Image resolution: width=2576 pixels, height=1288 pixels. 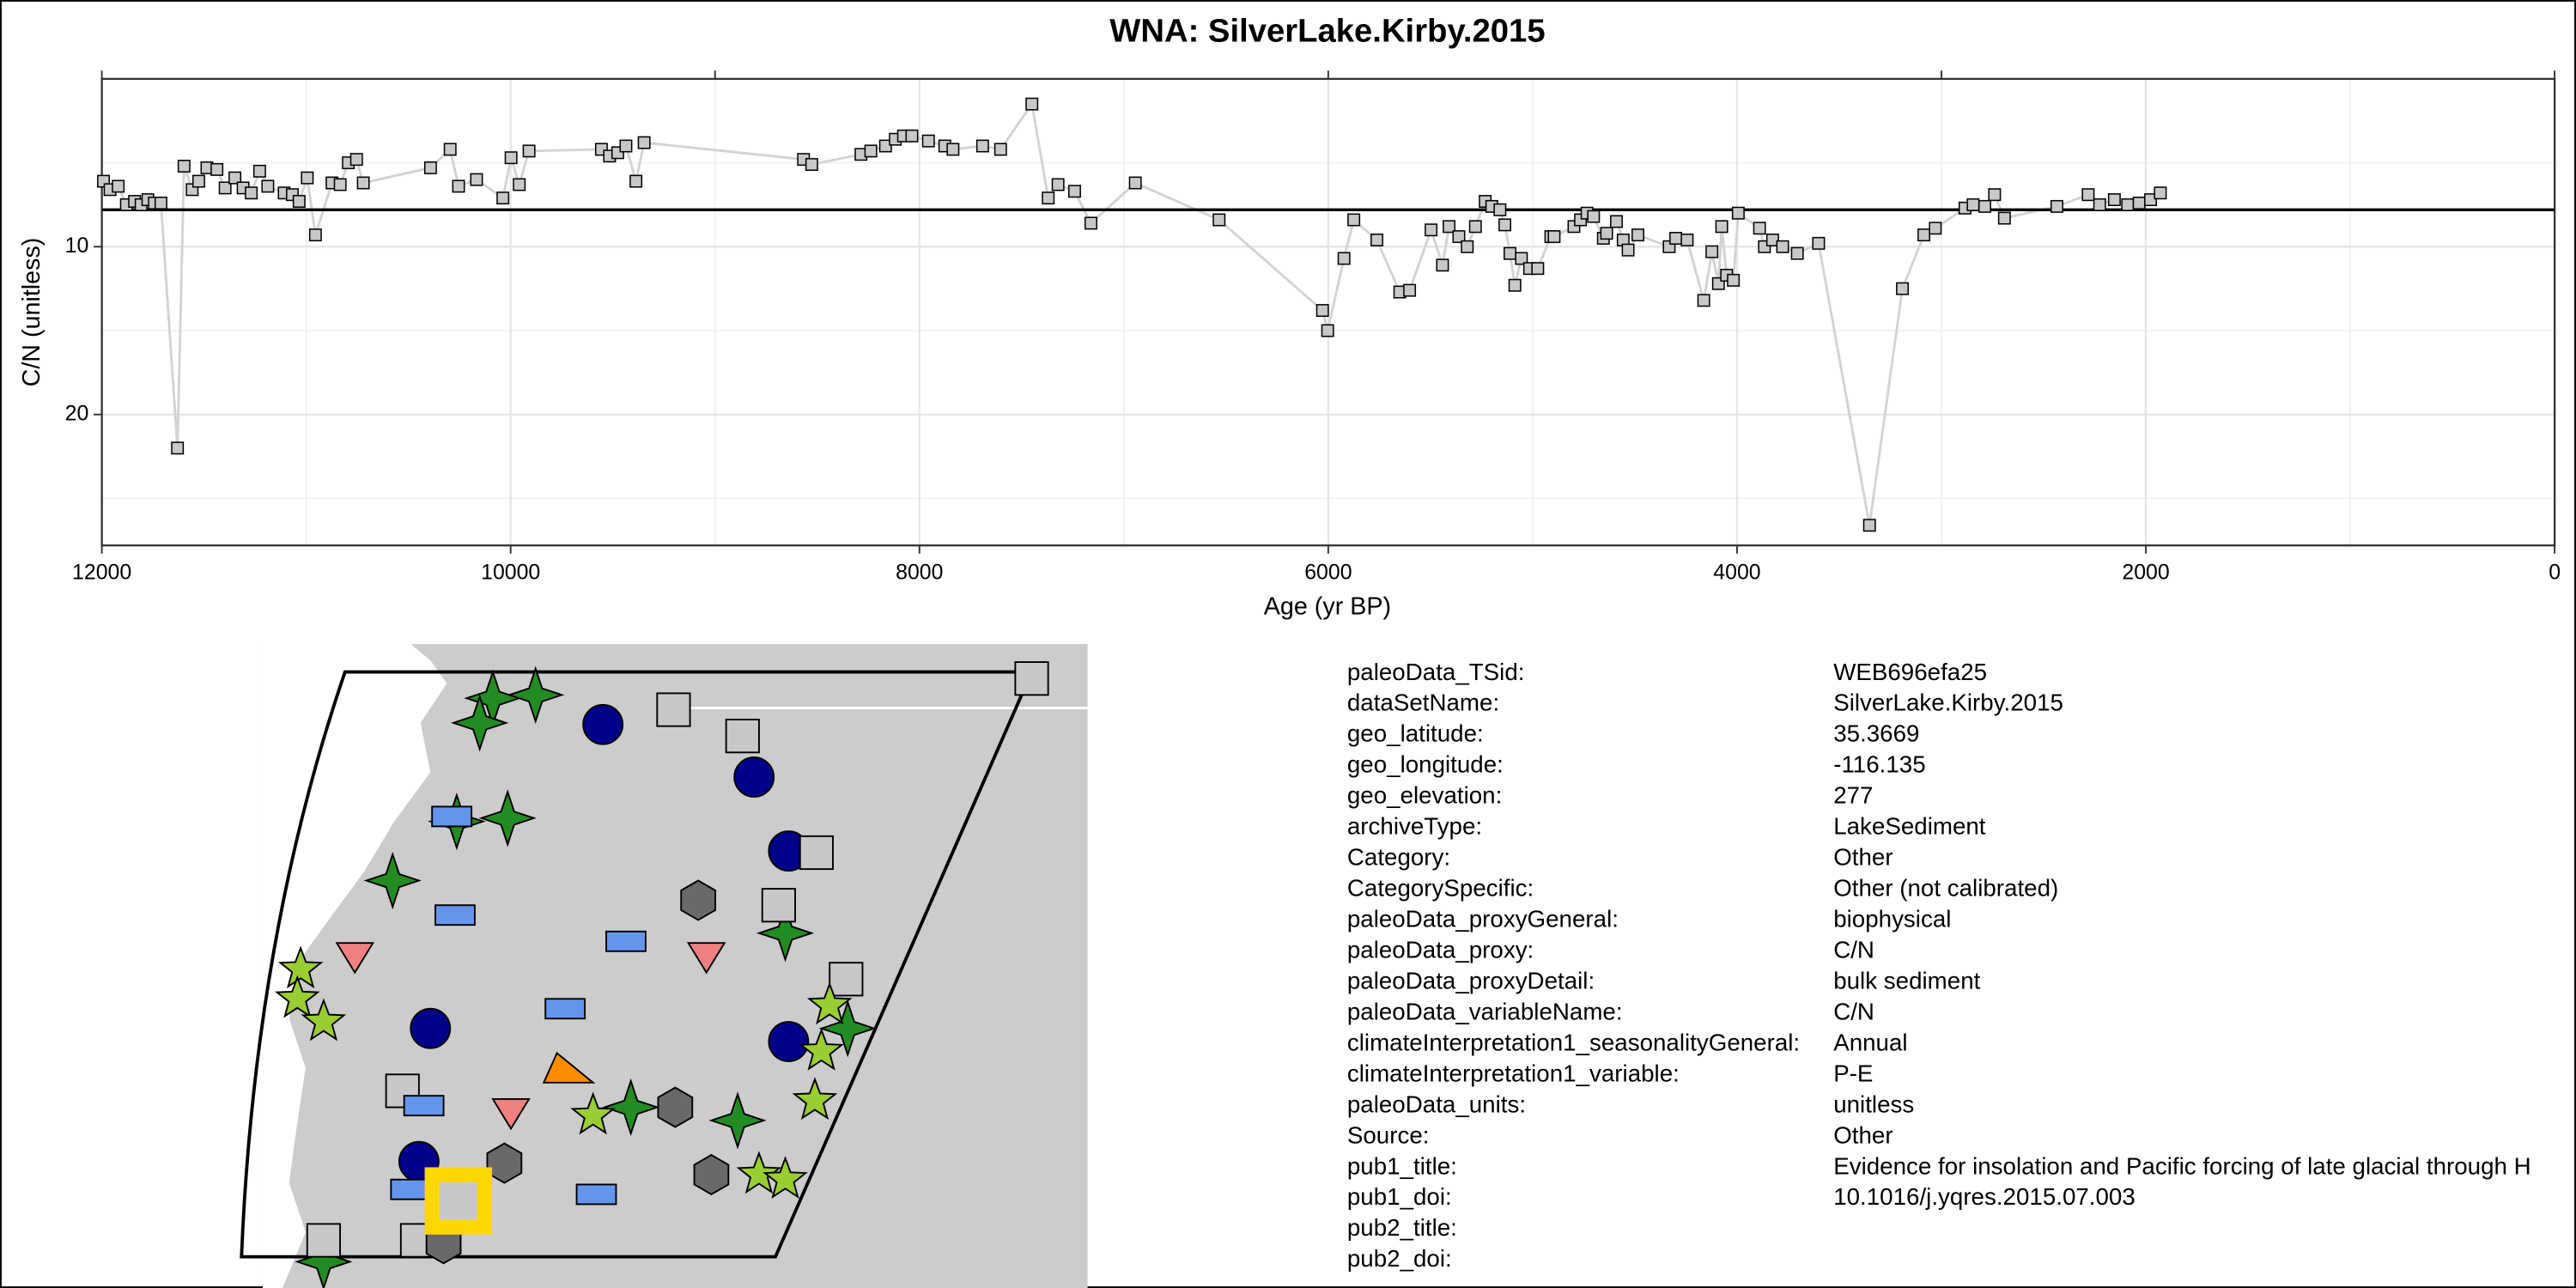 I want to click on field-name: pub2_doi:, so click(x=1400, y=1258).